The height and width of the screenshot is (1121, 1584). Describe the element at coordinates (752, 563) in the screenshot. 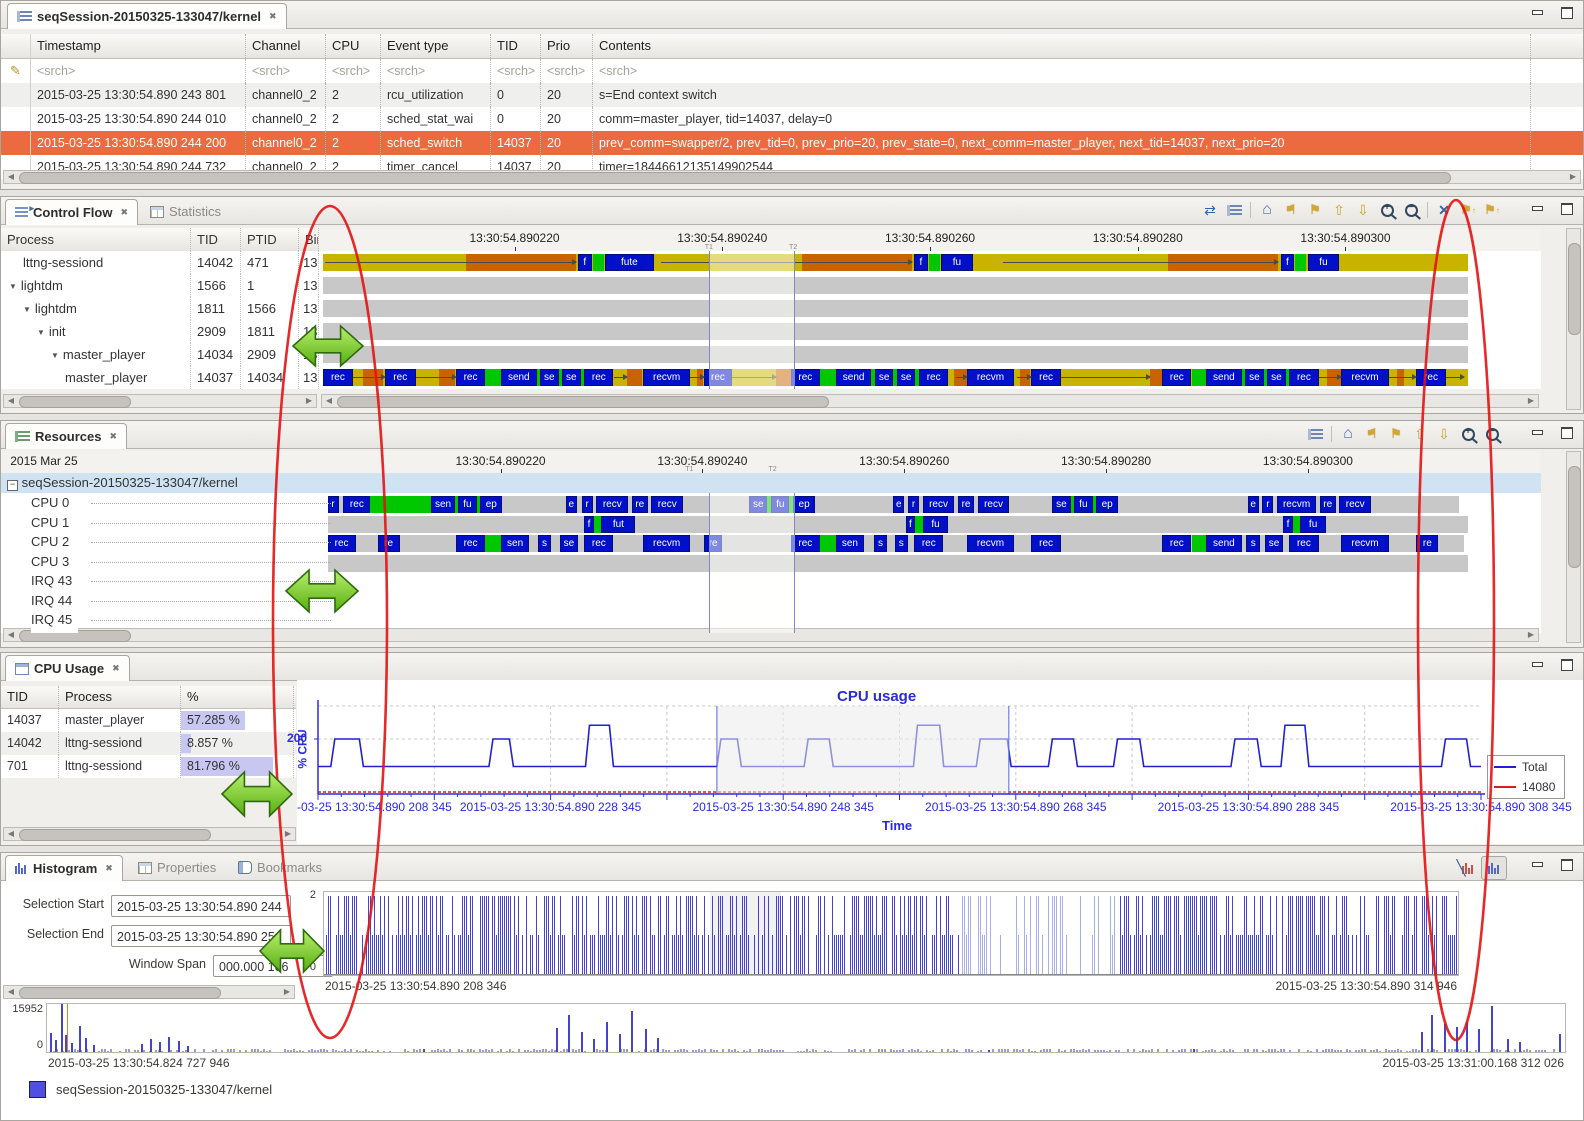

I see `selection-range` at that location.